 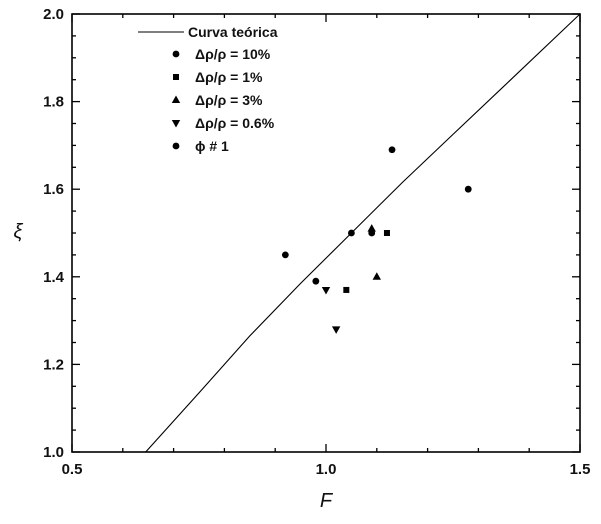 I want to click on legend-label-series-4: Δρ/ρ = 0.6%, so click(x=235, y=123).